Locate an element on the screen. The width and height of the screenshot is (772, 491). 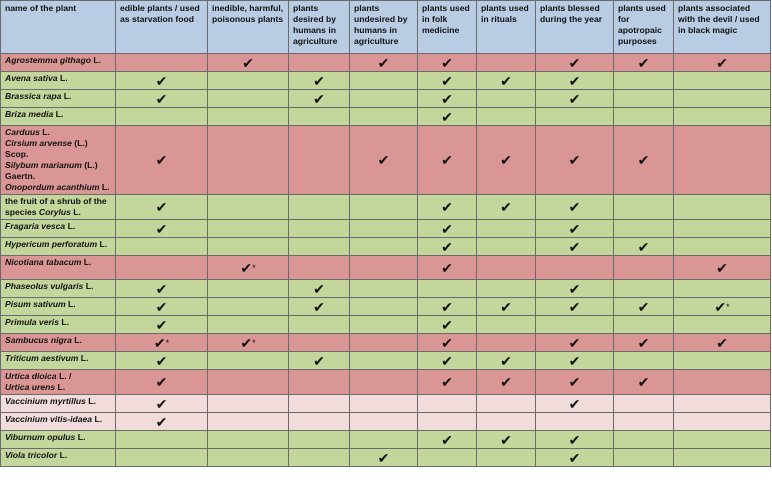
plant-name-cell: Fragaria vesca L. is located at coordinates (58, 228).